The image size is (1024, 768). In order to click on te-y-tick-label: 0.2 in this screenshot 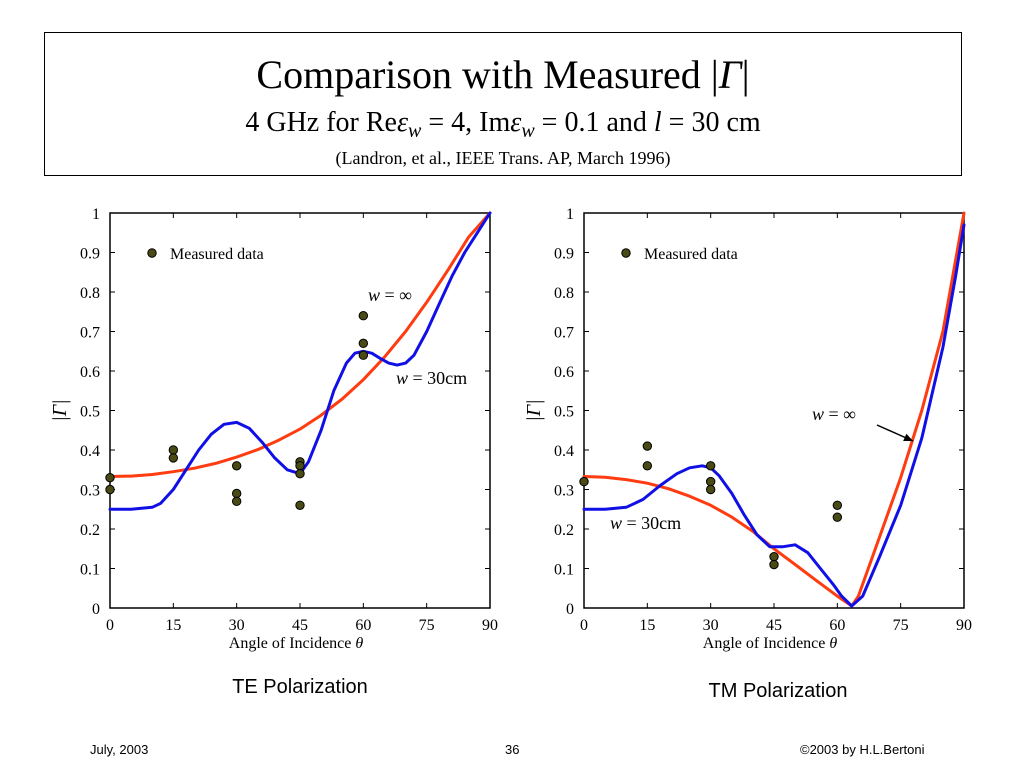, I will do `click(90, 530)`.